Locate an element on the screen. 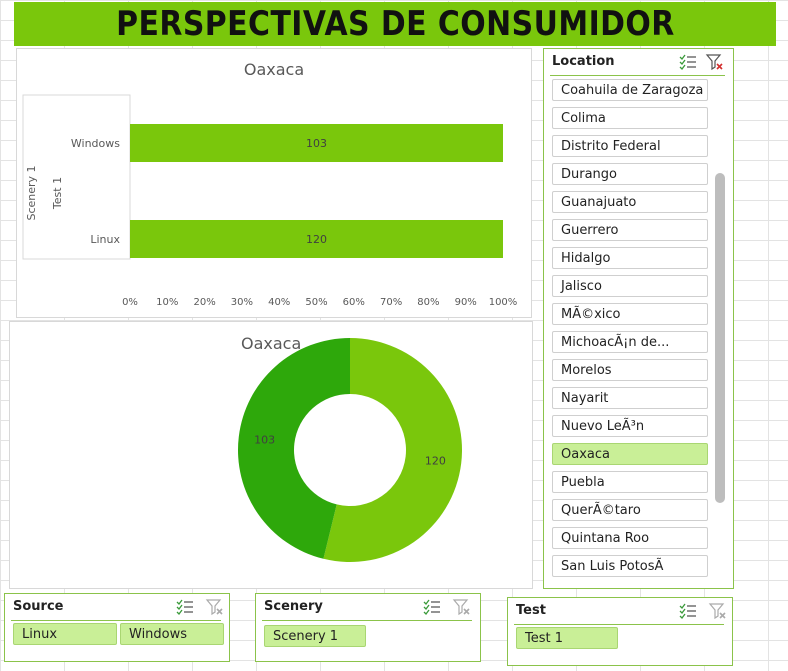  tick-label: 20% is located at coordinates (204, 302).